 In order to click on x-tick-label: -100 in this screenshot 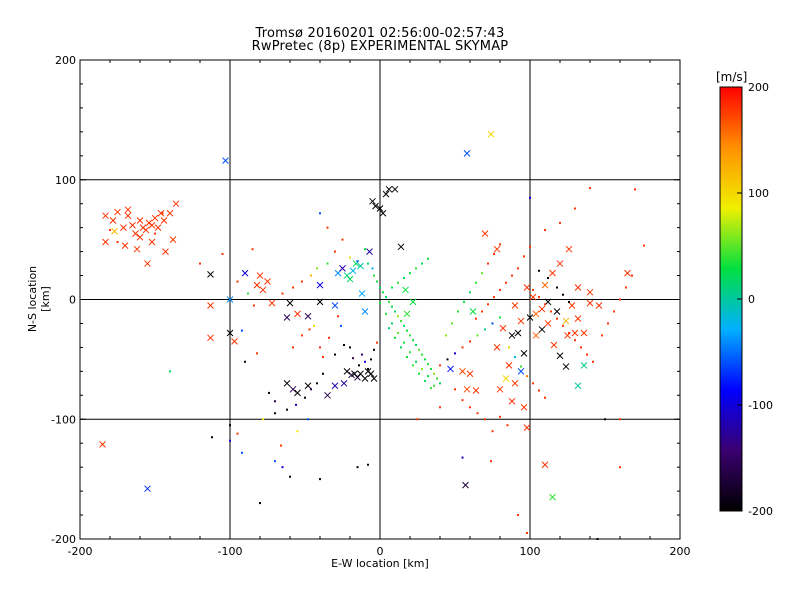, I will do `click(230, 551)`.